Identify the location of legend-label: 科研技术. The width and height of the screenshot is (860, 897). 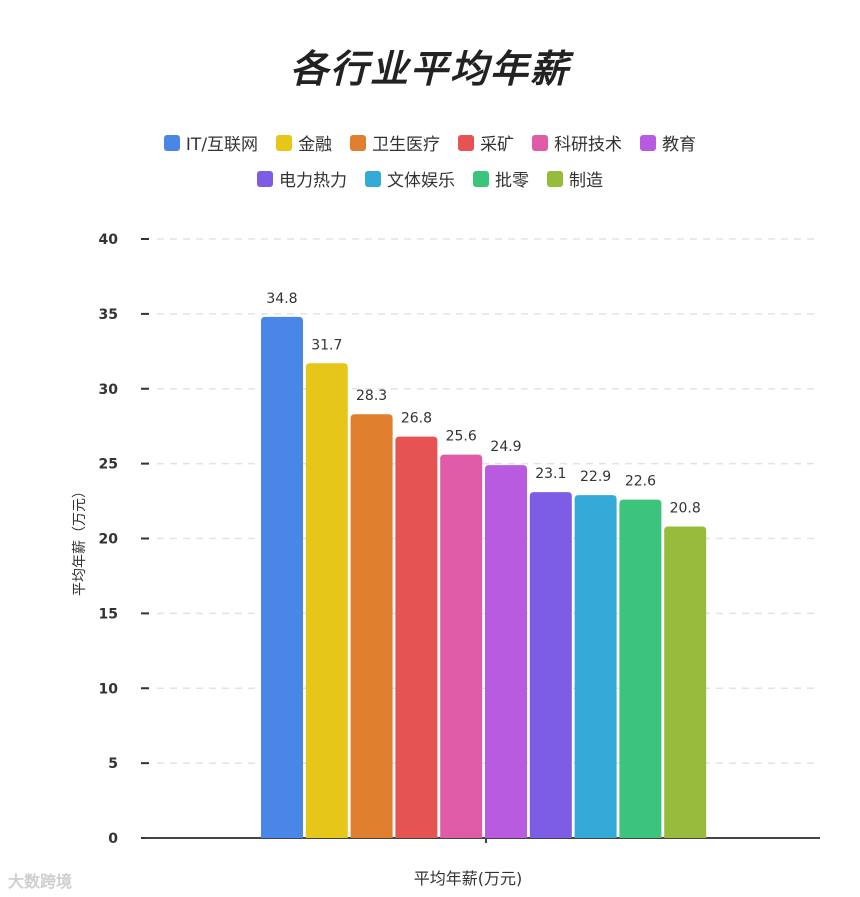
(588, 145).